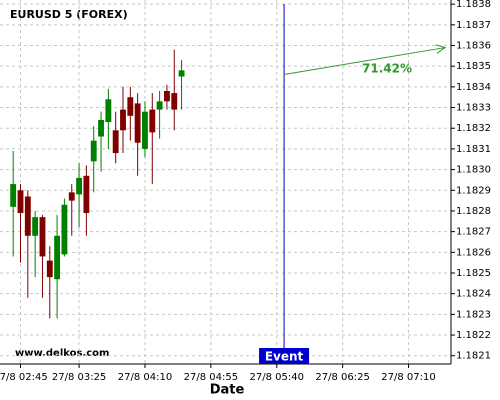  I want to click on y-tick-label: 1.1832, so click(473, 128).